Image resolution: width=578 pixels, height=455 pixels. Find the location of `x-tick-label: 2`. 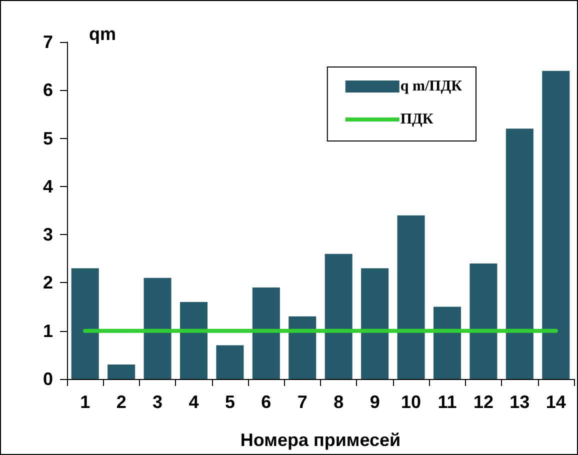

x-tick-label: 2 is located at coordinates (121, 402).